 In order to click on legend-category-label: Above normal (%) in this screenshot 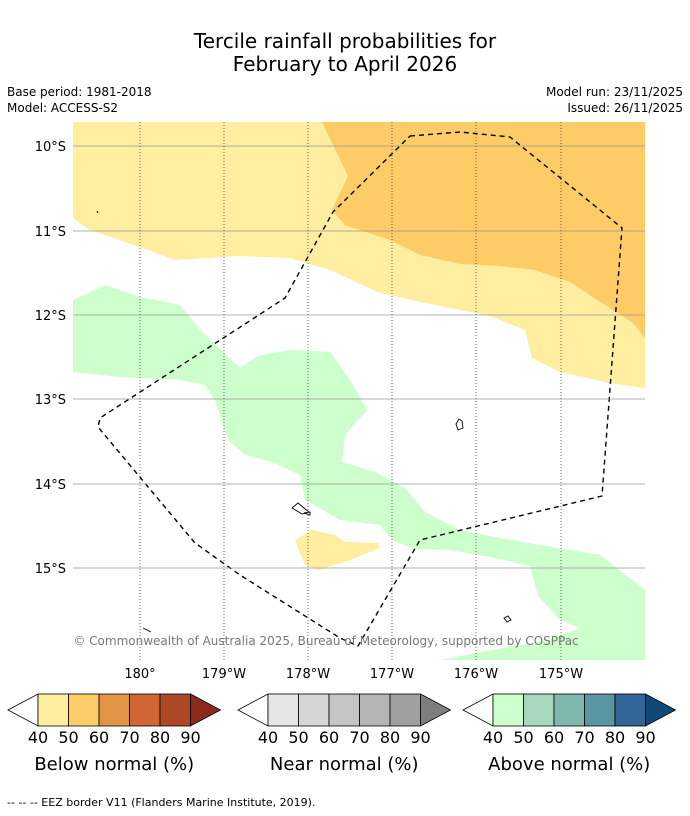, I will do `click(569, 764)`.